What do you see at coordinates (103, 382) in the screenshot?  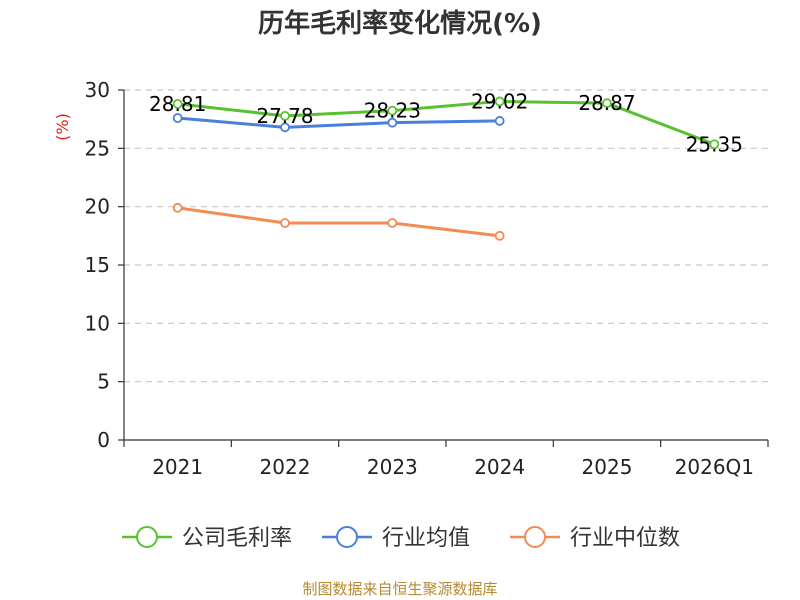 I see `y-tick-label-5: 5` at bounding box center [103, 382].